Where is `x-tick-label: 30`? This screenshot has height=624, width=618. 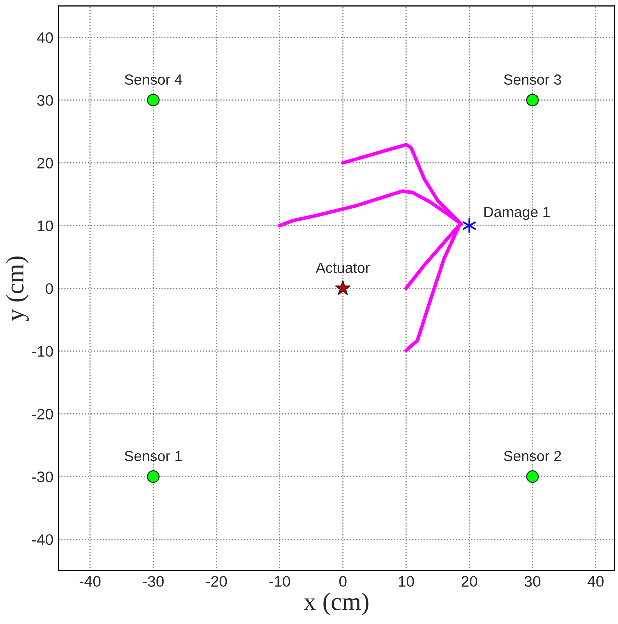 x-tick-label: 30 is located at coordinates (532, 582).